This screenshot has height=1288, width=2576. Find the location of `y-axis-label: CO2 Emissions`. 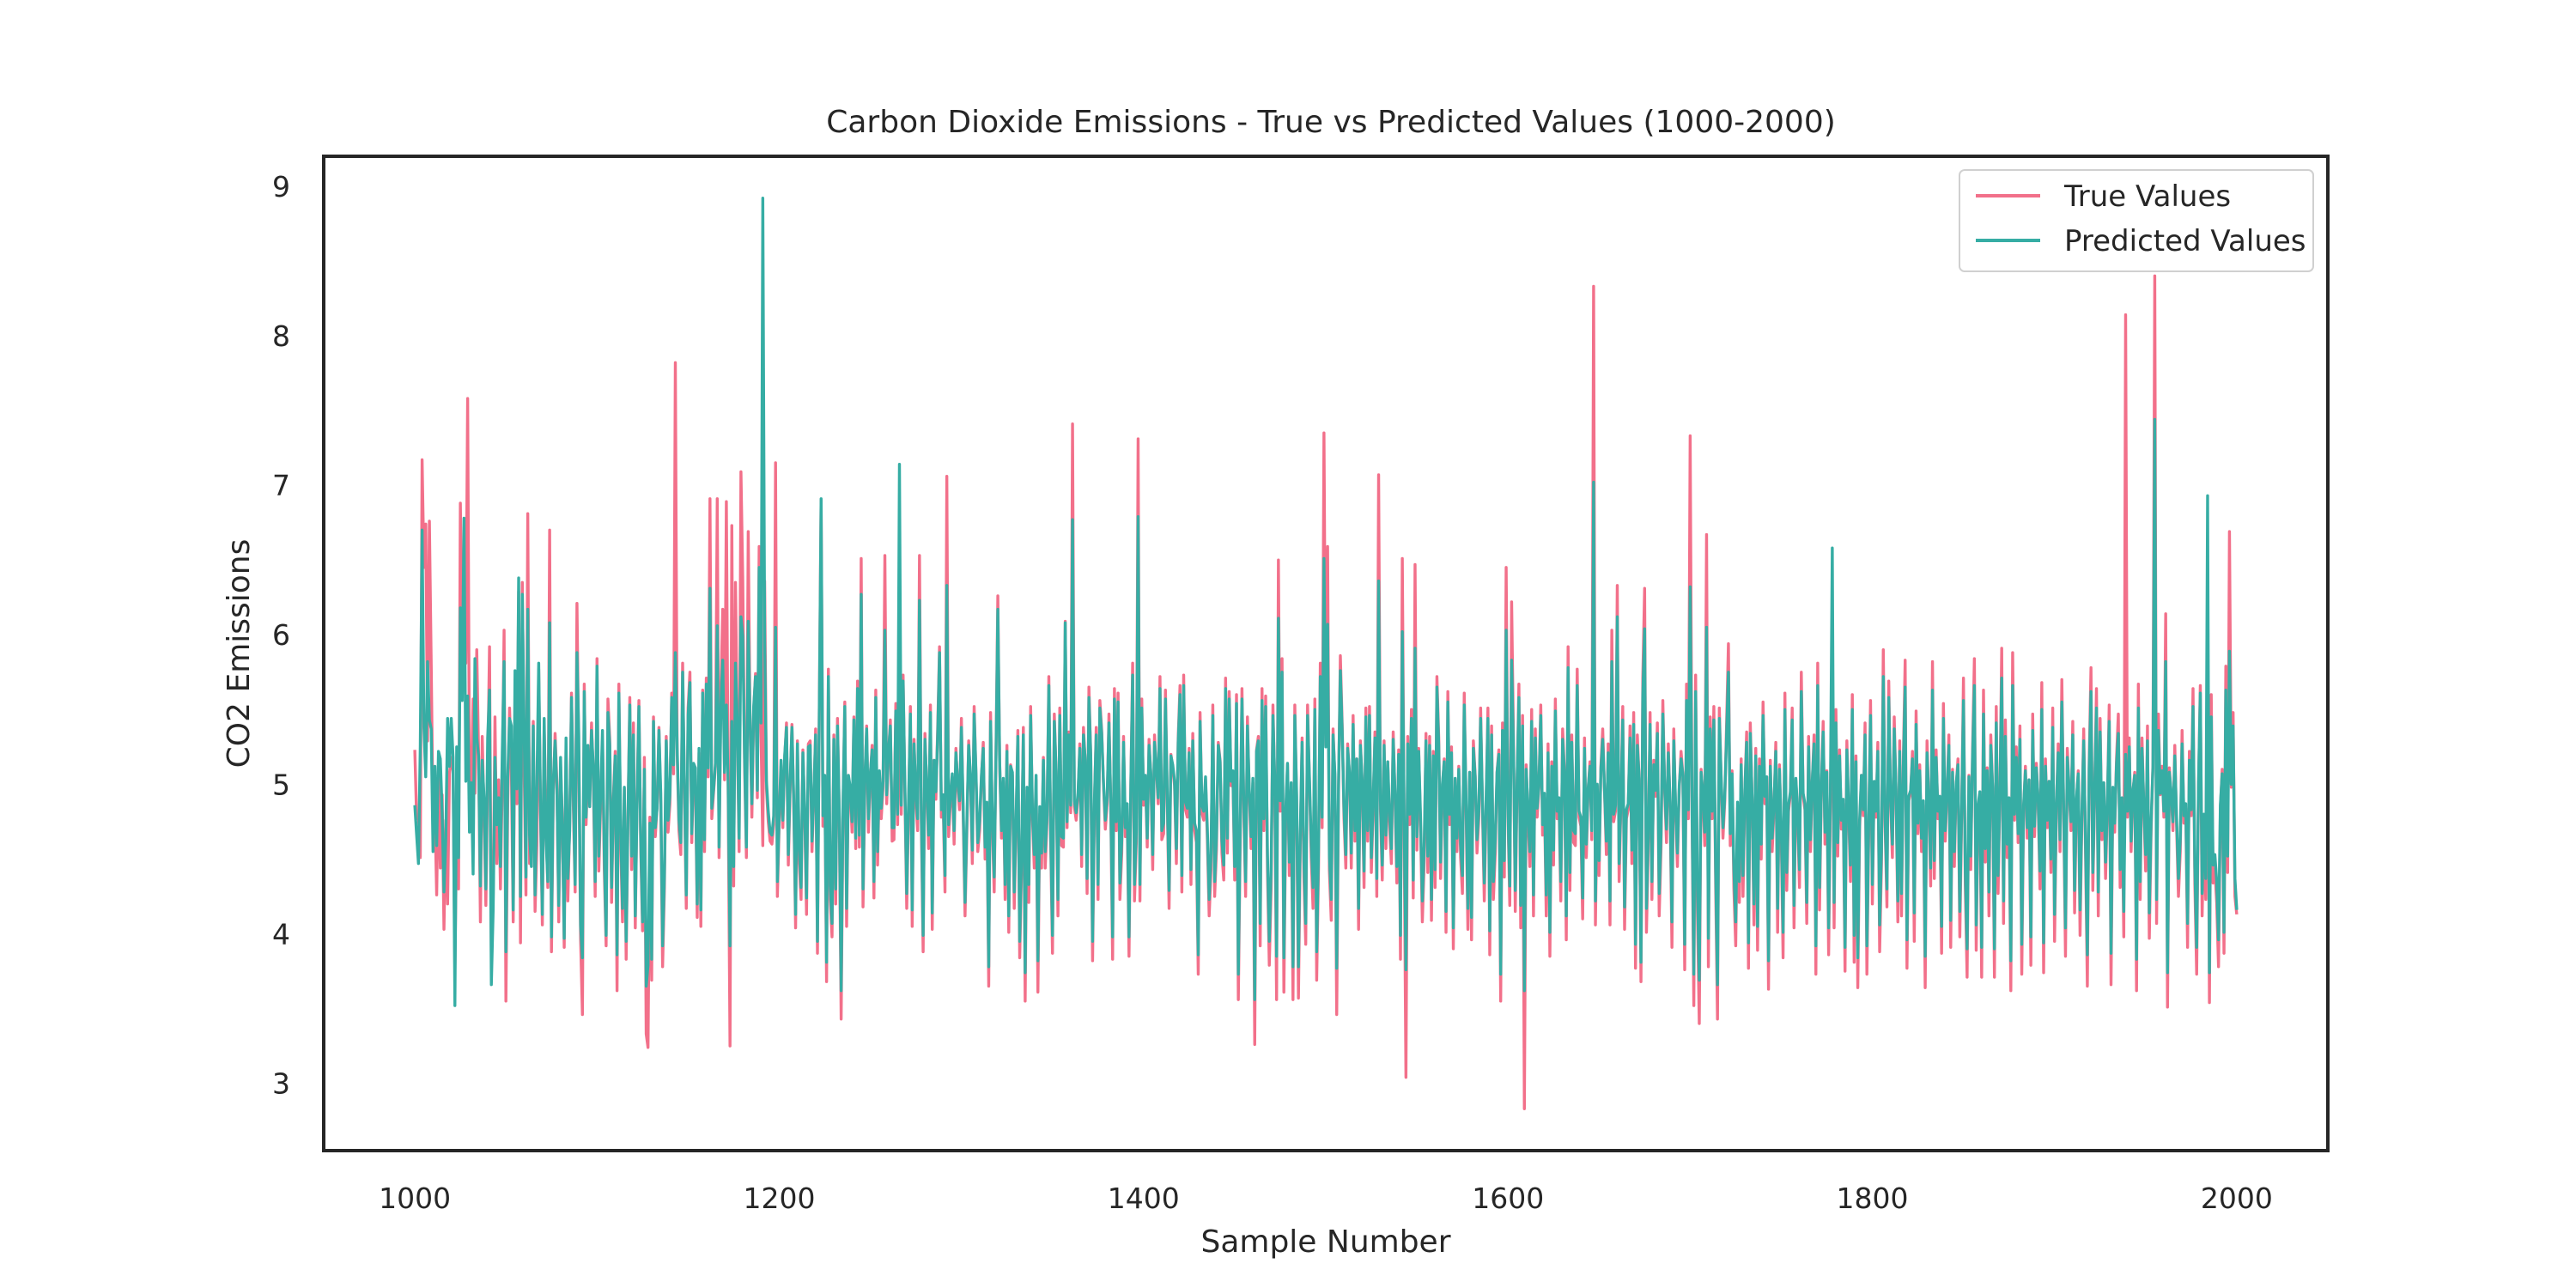

y-axis-label: CO2 Emissions is located at coordinates (240, 654).